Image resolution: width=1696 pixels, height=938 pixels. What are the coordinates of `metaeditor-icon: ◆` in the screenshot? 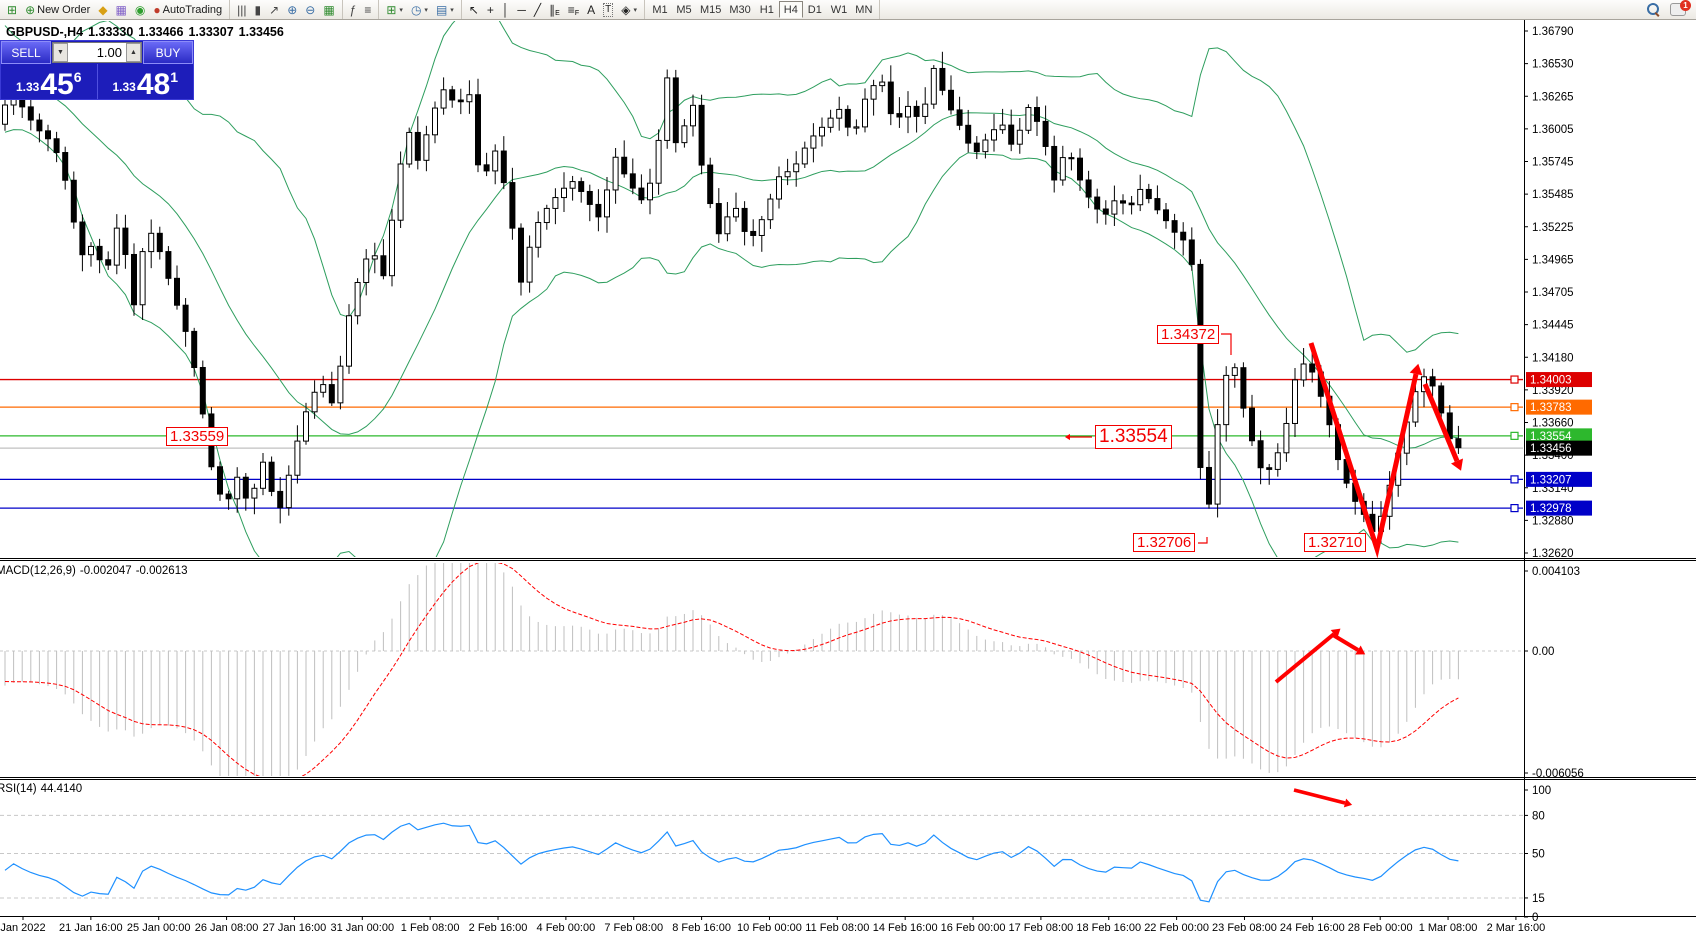 It's located at (103, 9).